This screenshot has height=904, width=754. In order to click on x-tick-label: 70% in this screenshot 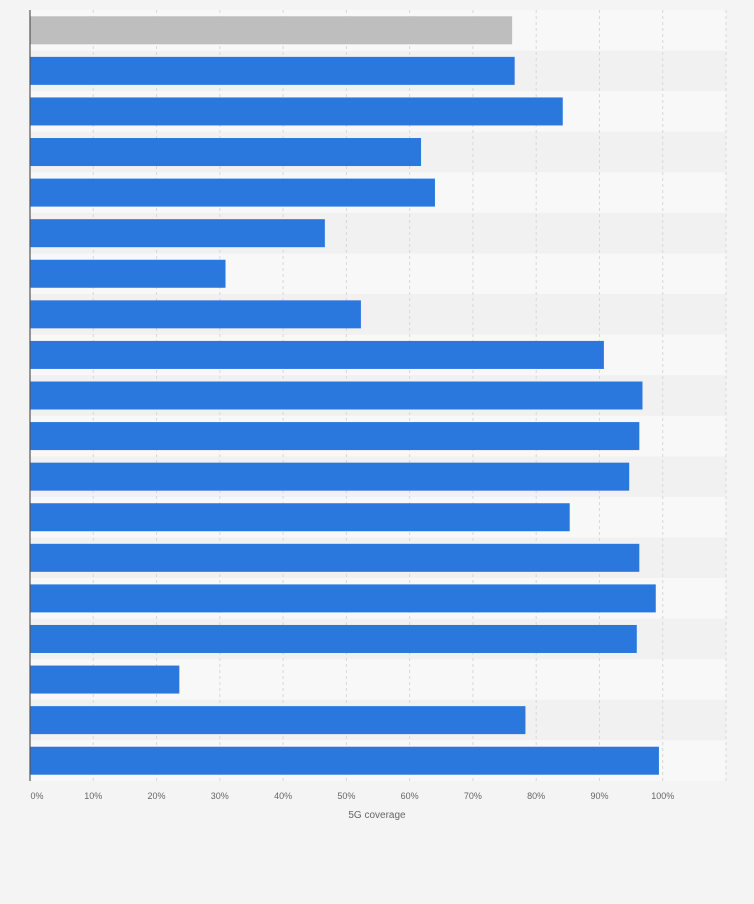, I will do `click(473, 796)`.